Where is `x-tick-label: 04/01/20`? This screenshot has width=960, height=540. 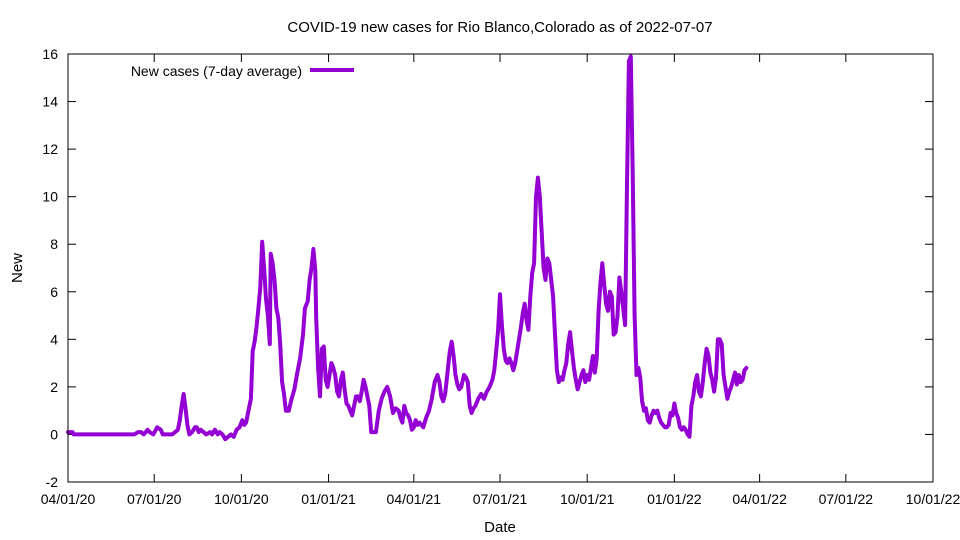
x-tick-label: 04/01/20 is located at coordinates (68, 499).